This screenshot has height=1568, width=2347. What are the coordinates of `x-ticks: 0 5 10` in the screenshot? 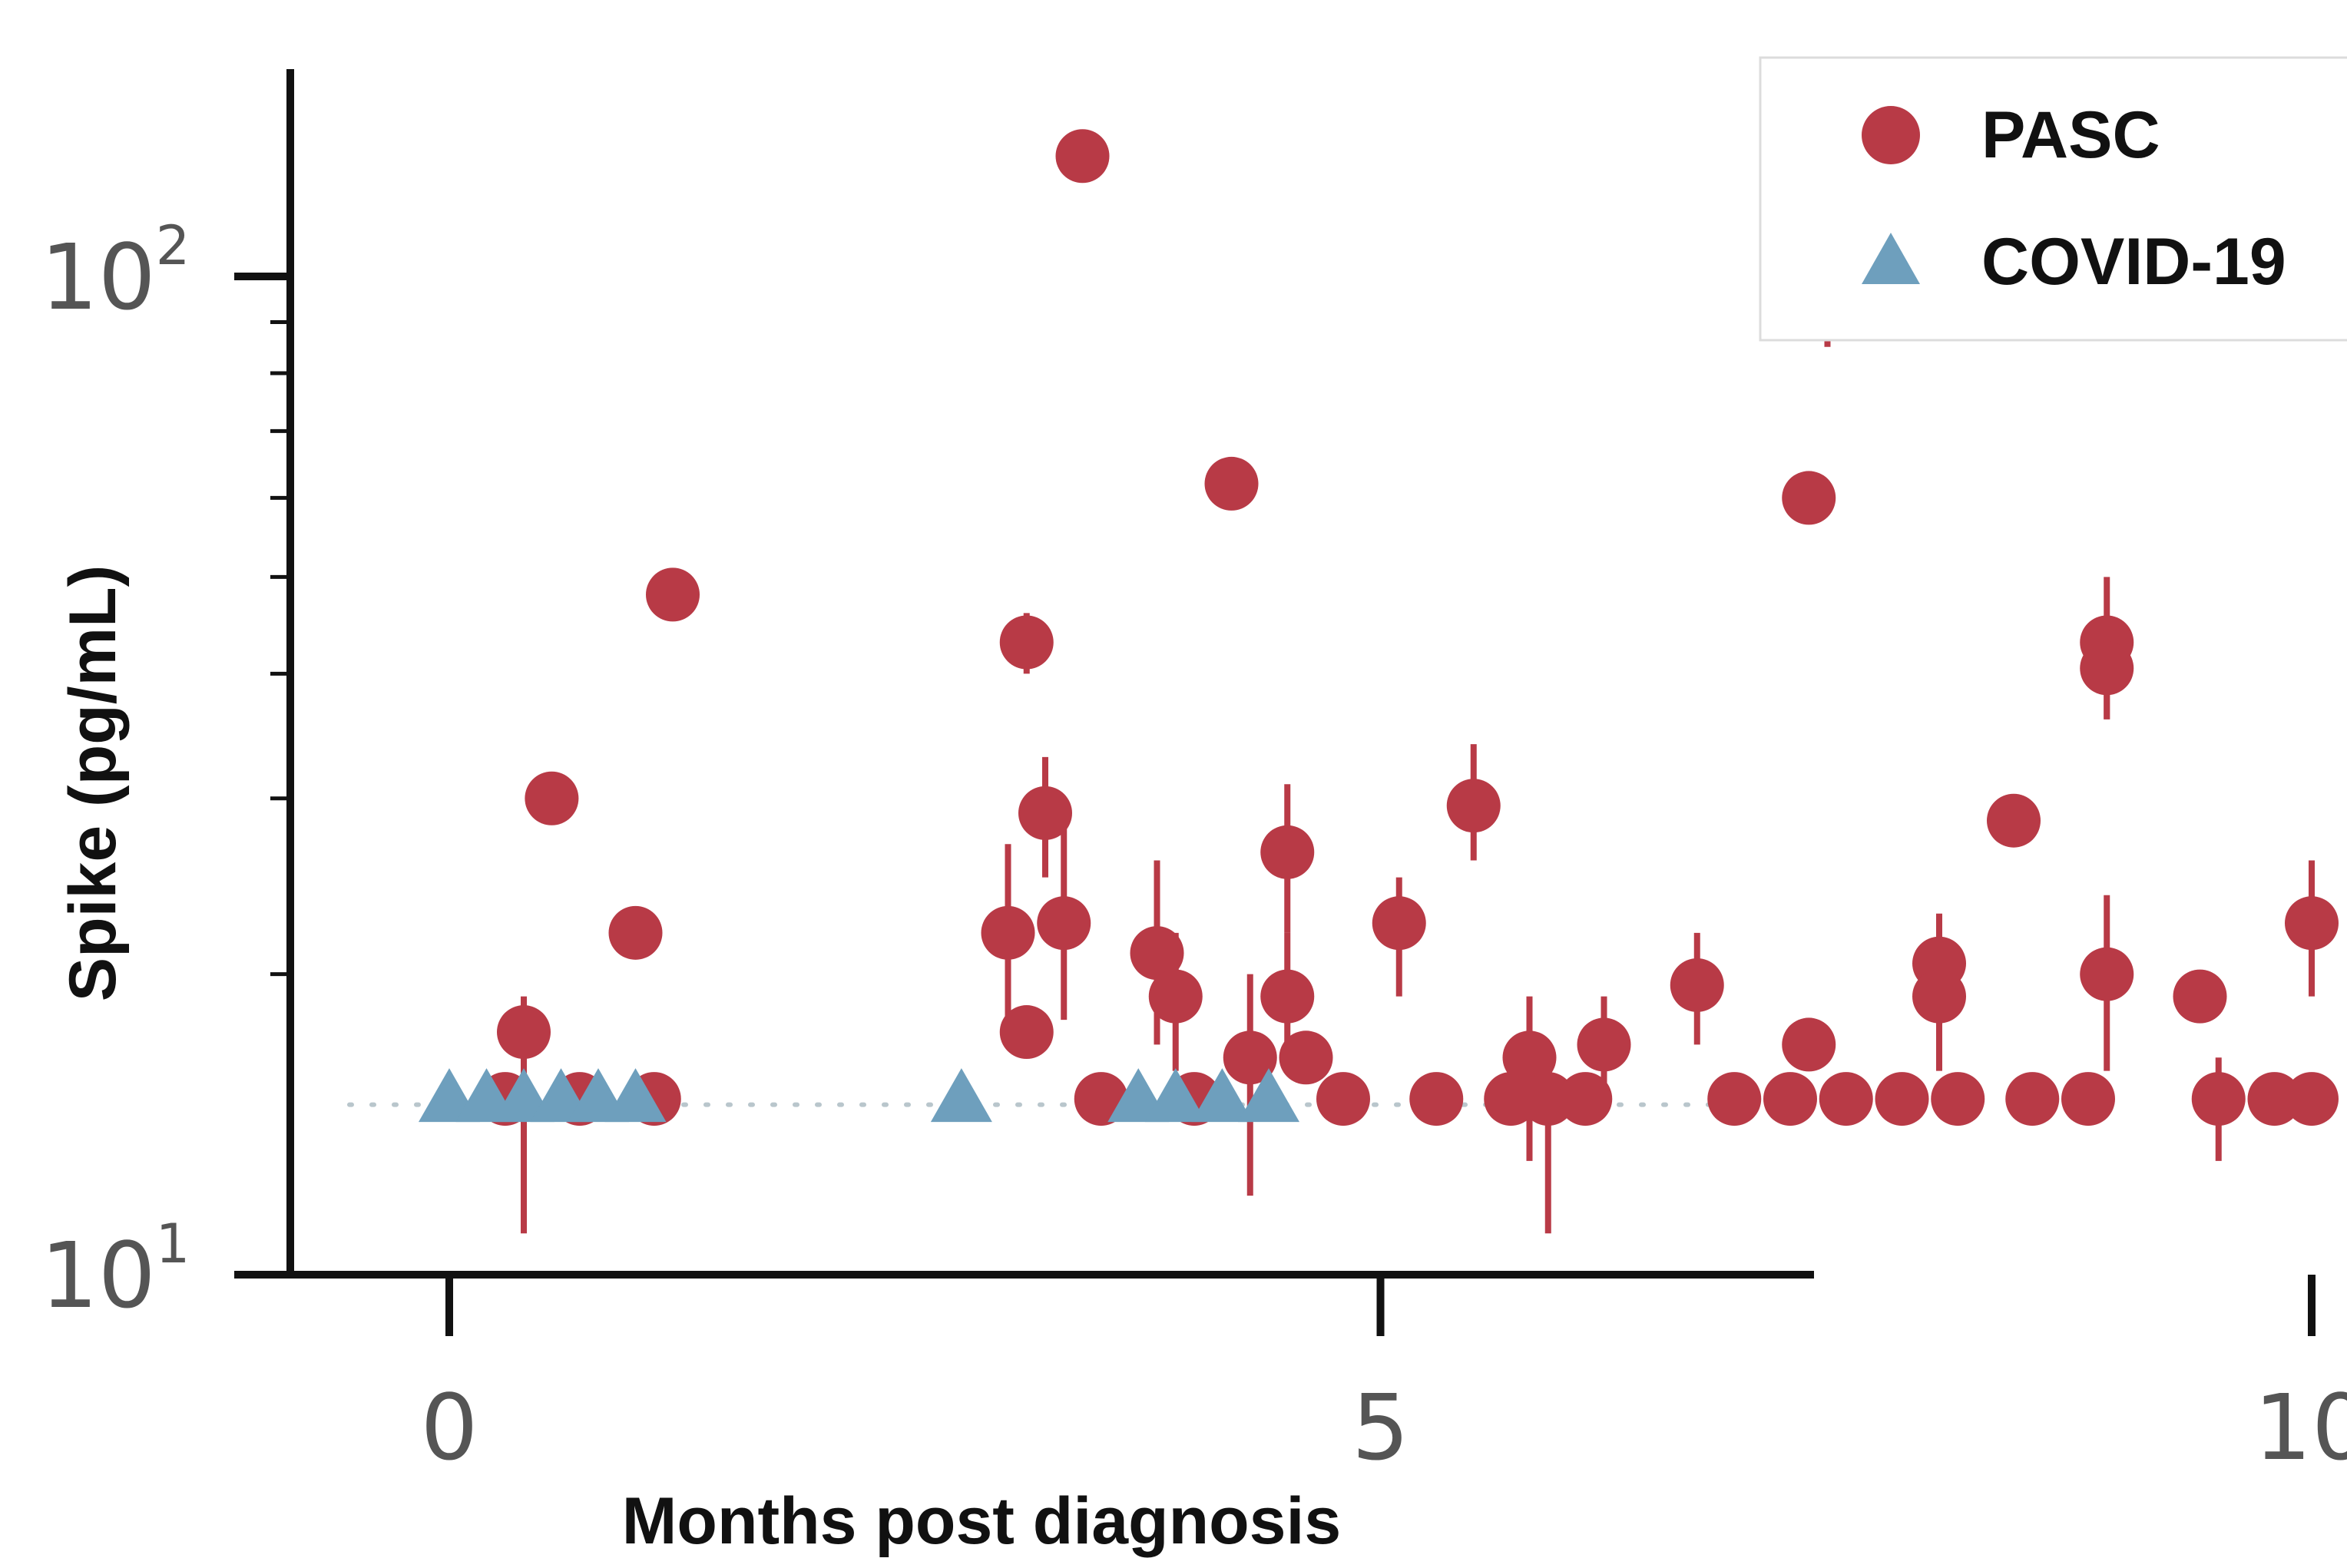 It's located at (1383, 1377).